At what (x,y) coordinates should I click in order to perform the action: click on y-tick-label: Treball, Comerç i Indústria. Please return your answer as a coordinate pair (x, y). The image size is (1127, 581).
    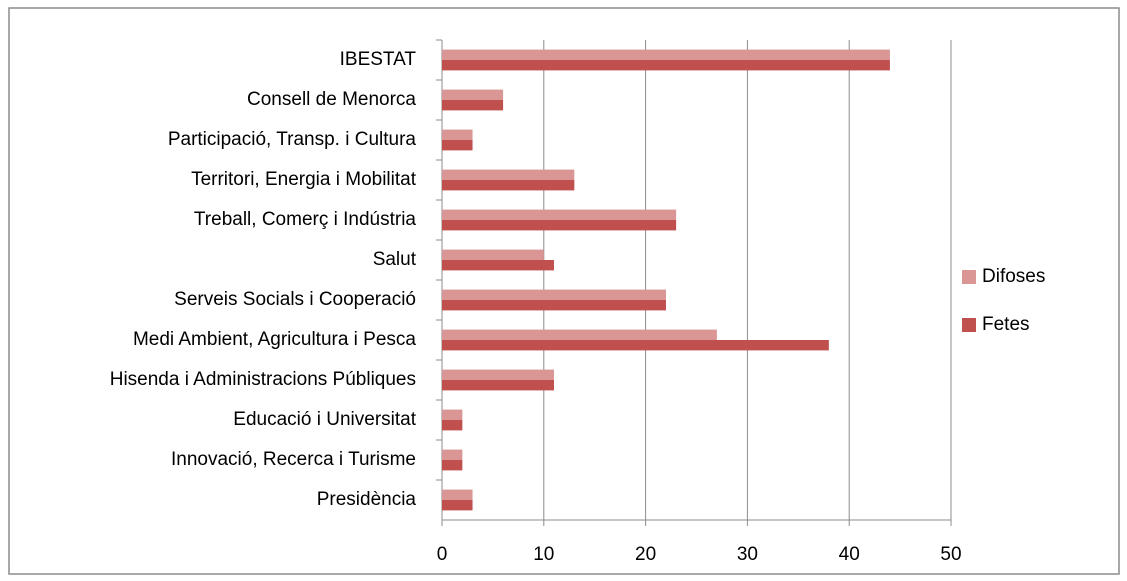
    Looking at the image, I should click on (305, 219).